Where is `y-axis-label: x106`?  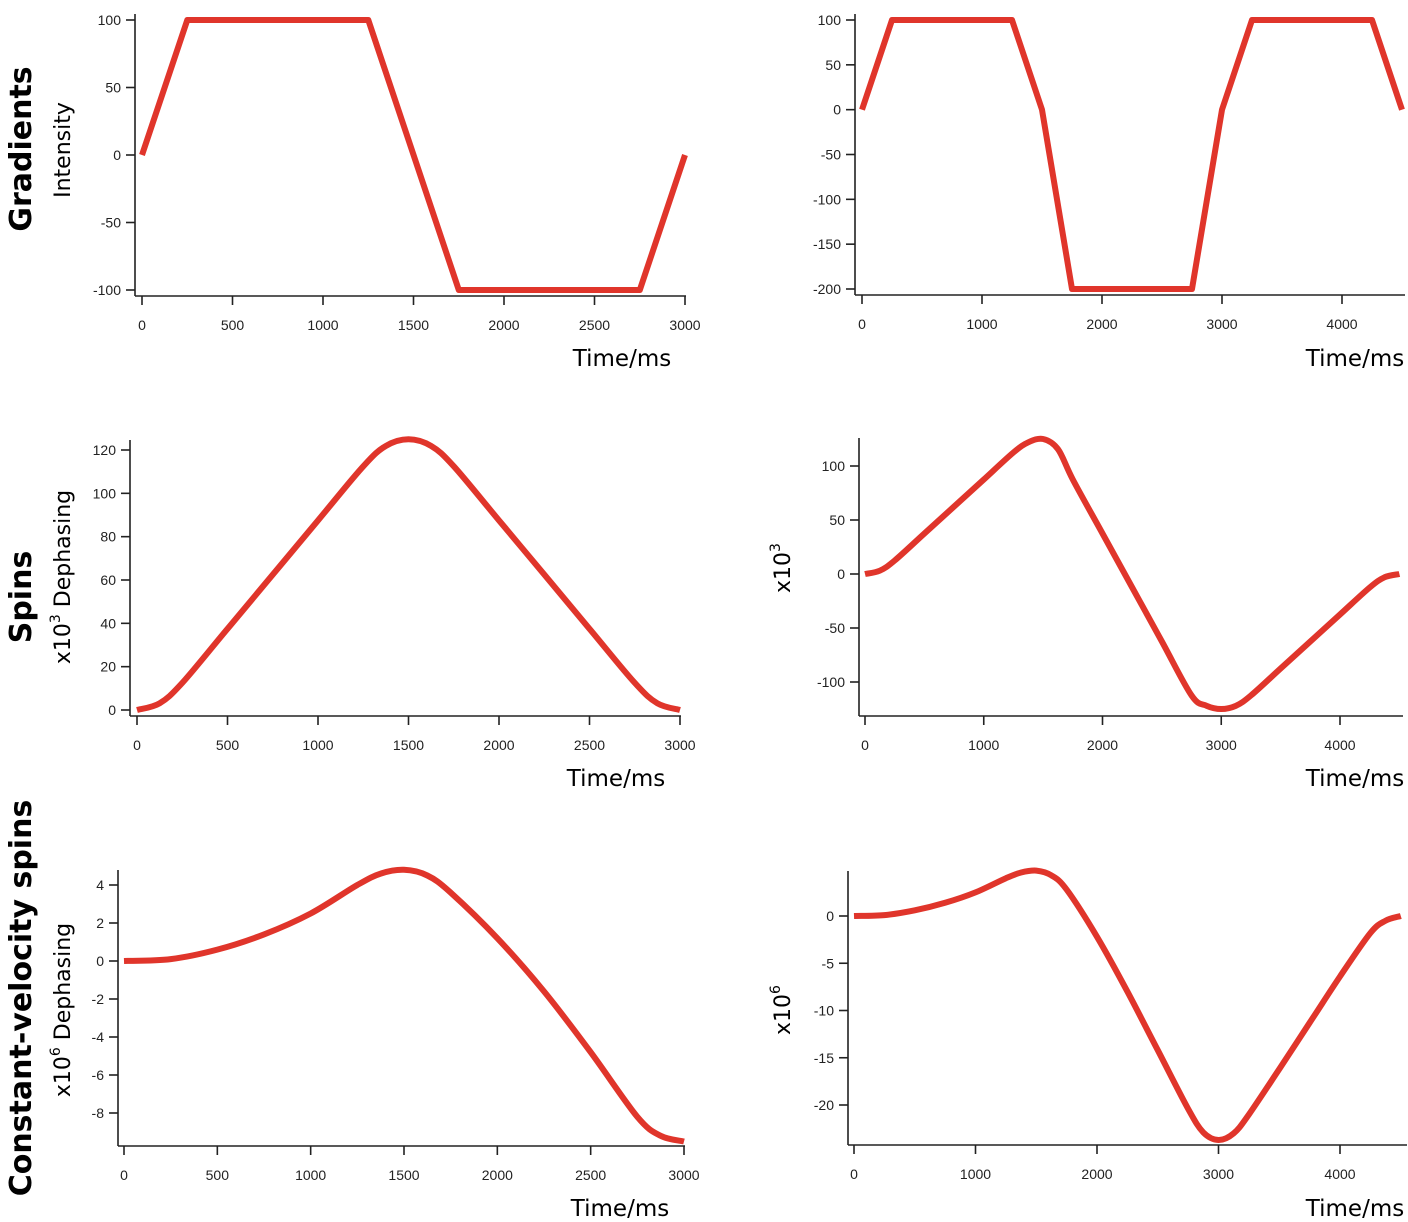 y-axis-label: x106 is located at coordinates (782, 1010).